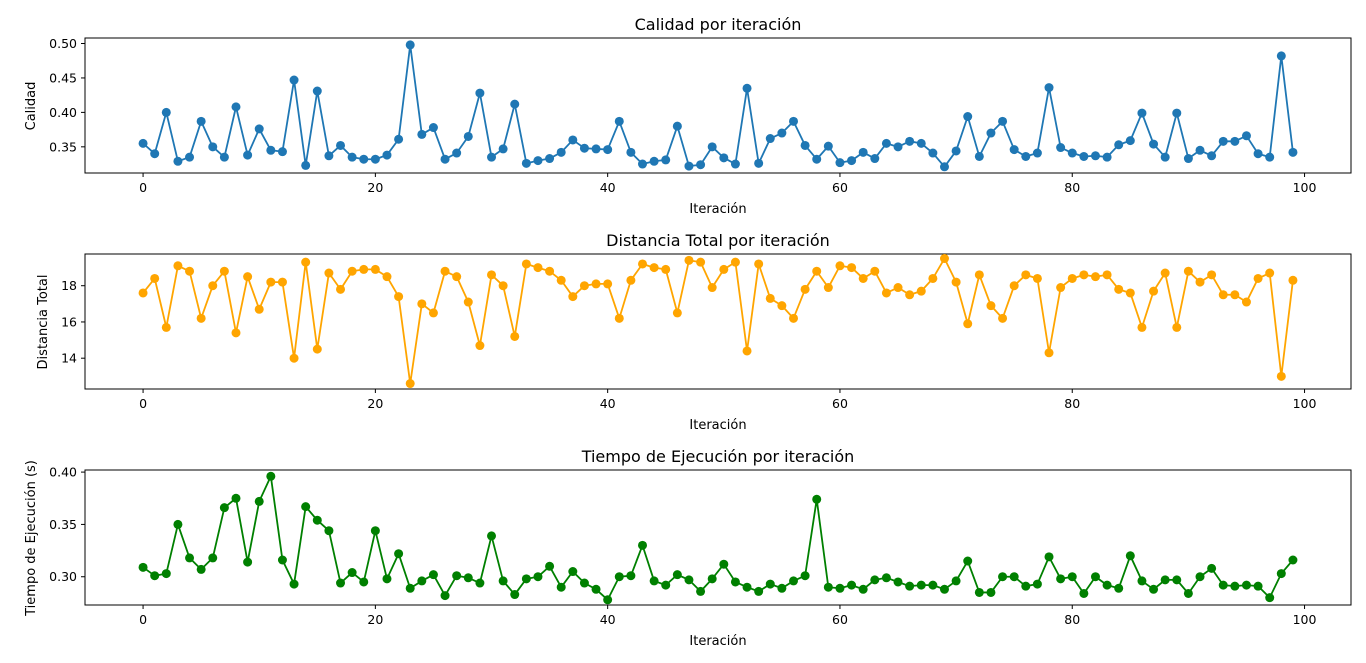  Describe the element at coordinates (840, 619) in the screenshot. I see `x-tick-label: 60` at that location.